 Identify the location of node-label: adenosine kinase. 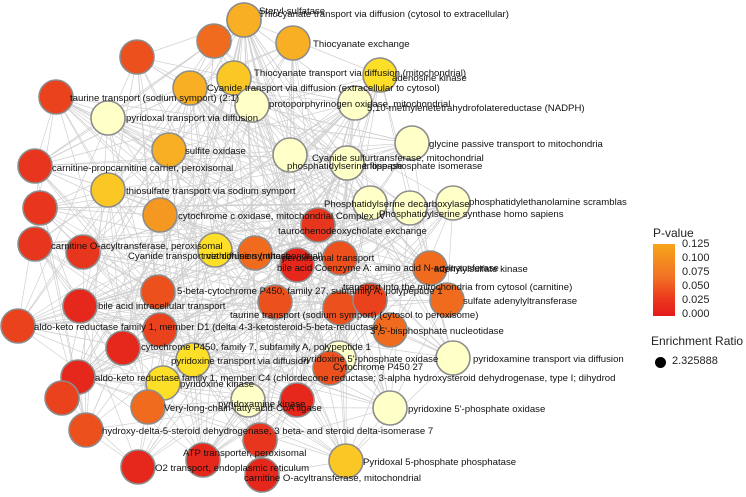
(429, 78).